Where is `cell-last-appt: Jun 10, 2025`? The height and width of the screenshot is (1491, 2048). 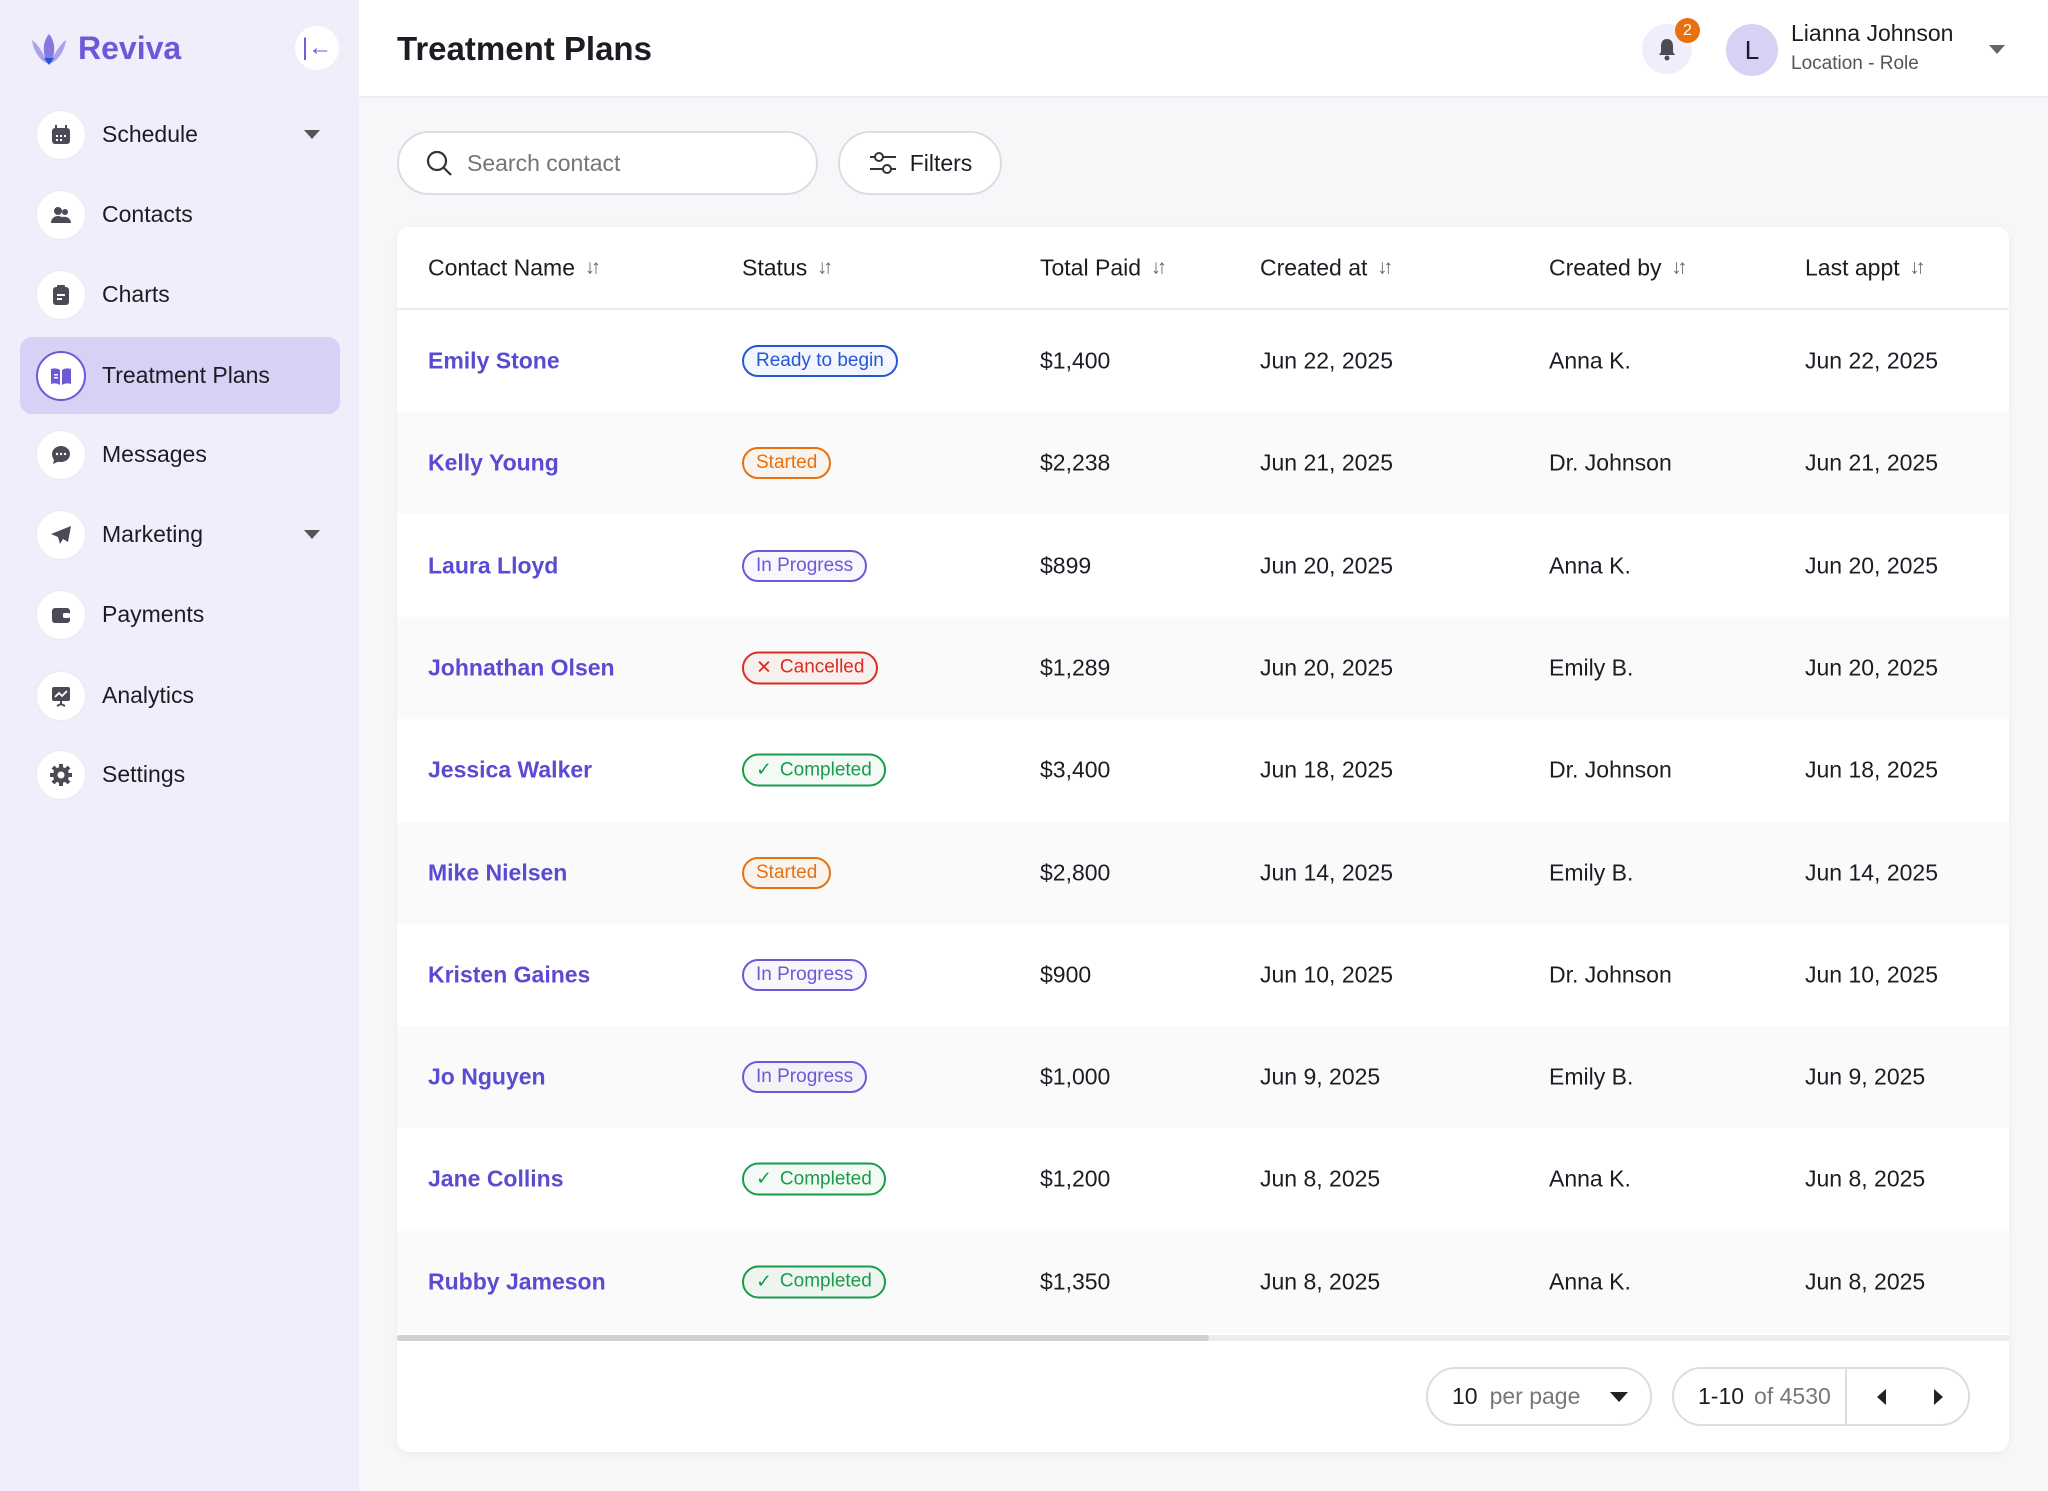
cell-last-appt: Jun 10, 2025 is located at coordinates (1872, 974).